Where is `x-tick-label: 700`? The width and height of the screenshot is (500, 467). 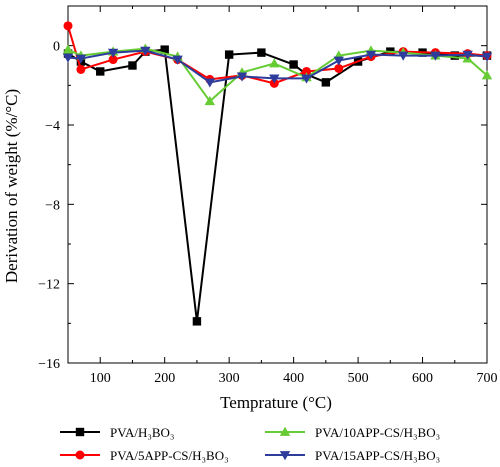
x-tick-label: 700 is located at coordinates (487, 378).